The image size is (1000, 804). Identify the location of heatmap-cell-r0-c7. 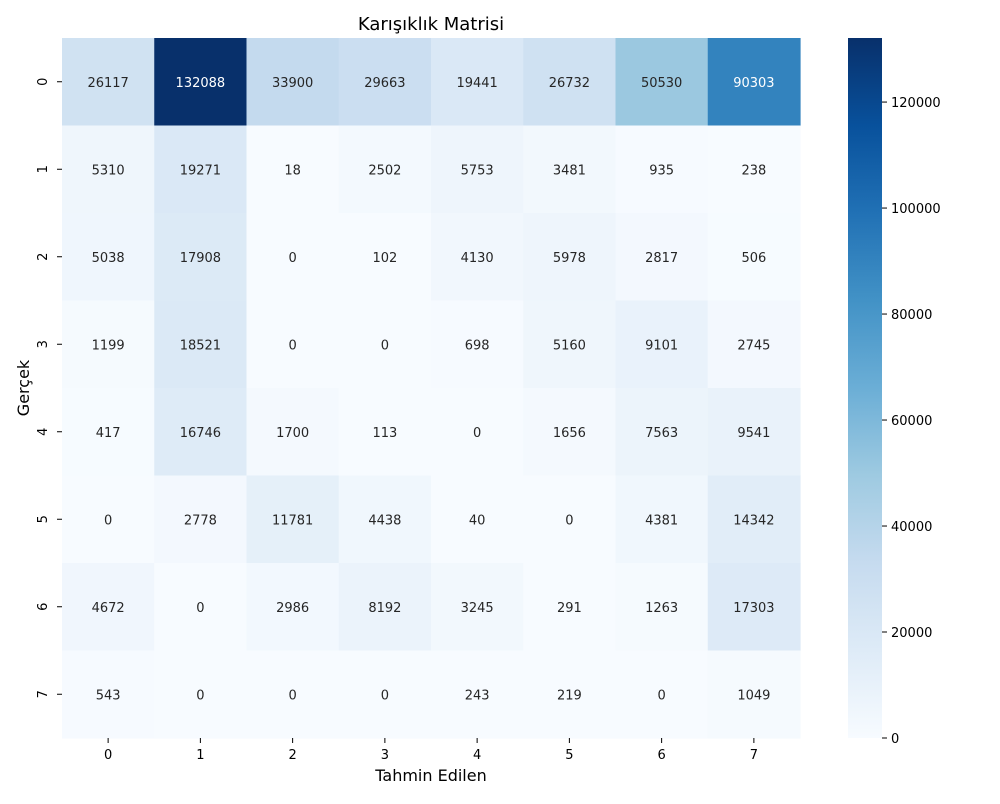
(754, 82).